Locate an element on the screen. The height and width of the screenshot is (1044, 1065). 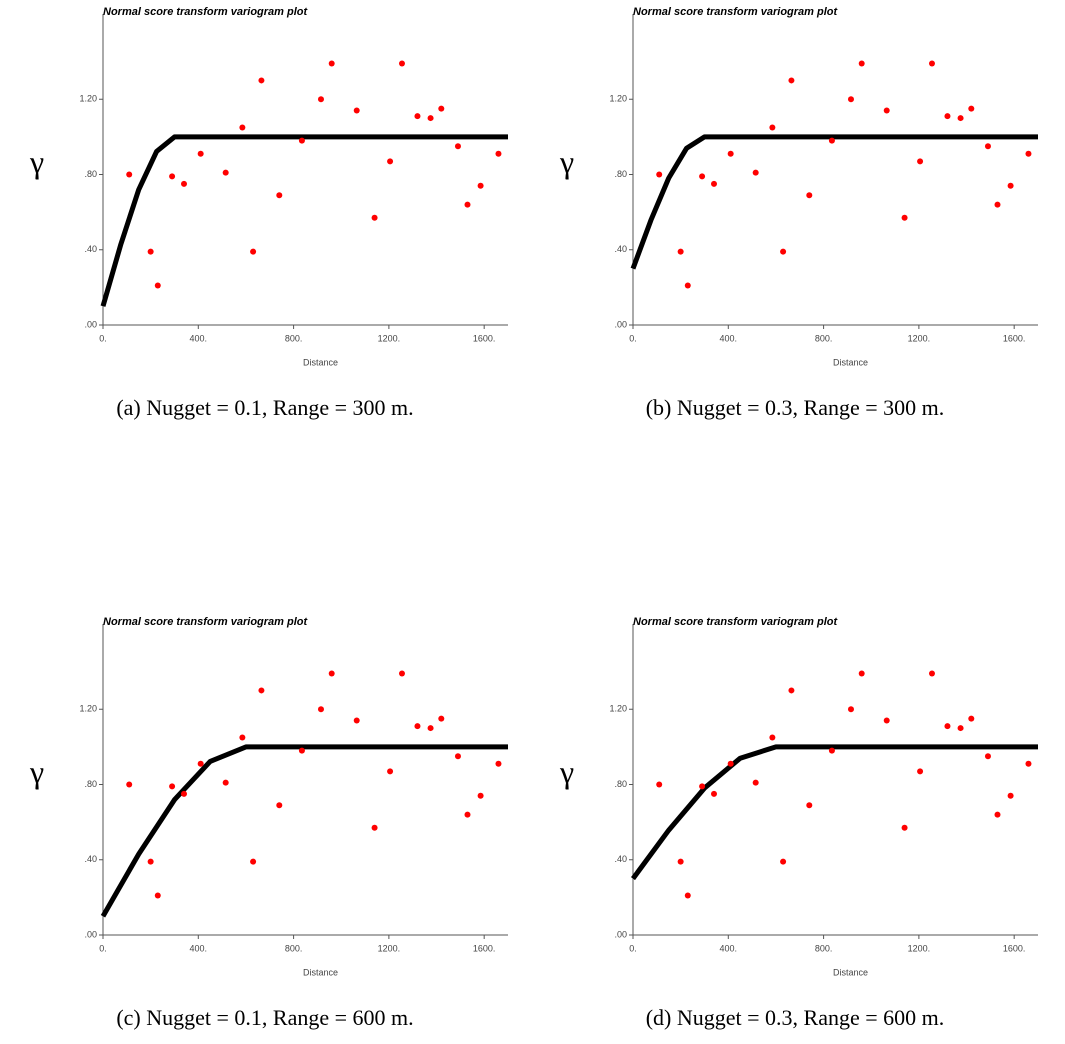
y-tick-label: 1.20 is located at coordinates (88, 709).